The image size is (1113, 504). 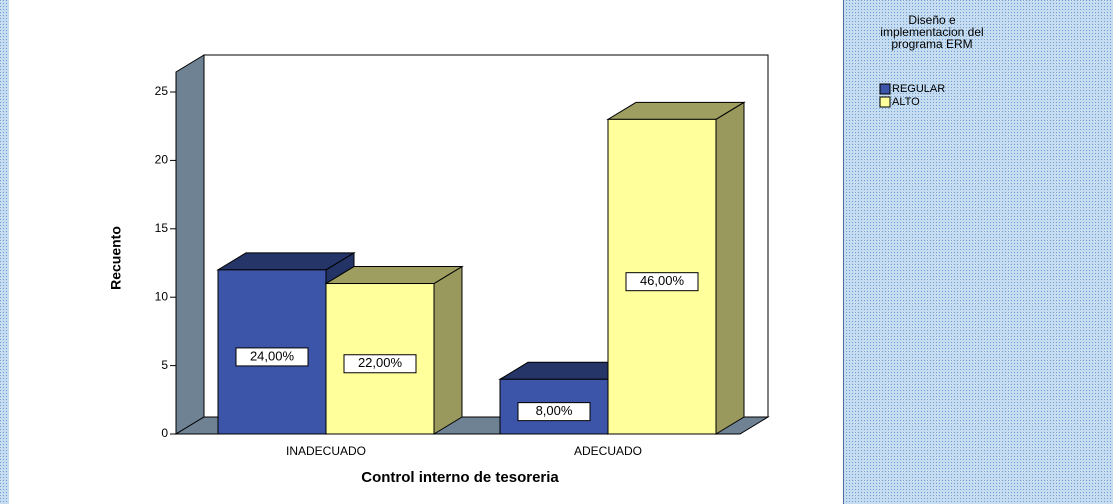 What do you see at coordinates (932, 32) in the screenshot?
I see `legend-title: Diseño e implementacion del programa ERM` at bounding box center [932, 32].